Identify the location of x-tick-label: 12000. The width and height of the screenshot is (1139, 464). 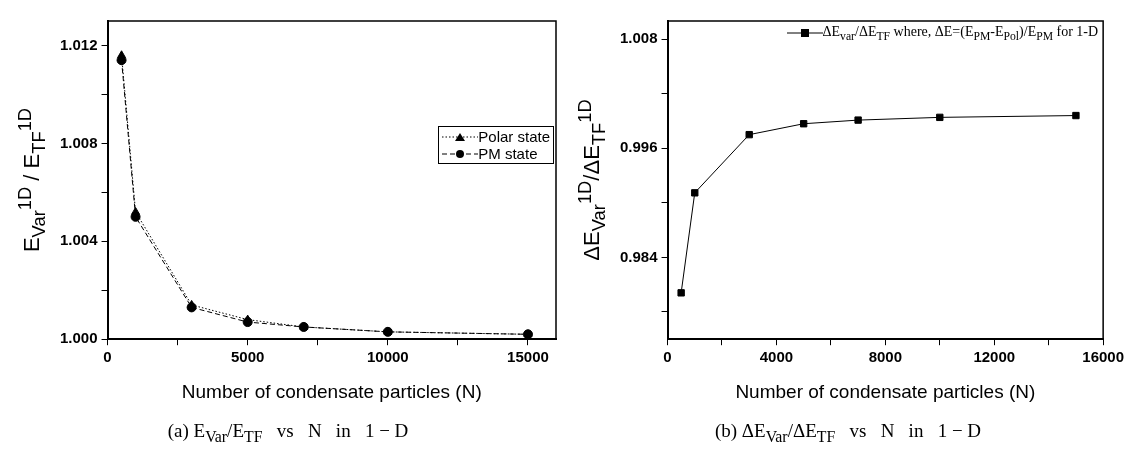
(994, 357).